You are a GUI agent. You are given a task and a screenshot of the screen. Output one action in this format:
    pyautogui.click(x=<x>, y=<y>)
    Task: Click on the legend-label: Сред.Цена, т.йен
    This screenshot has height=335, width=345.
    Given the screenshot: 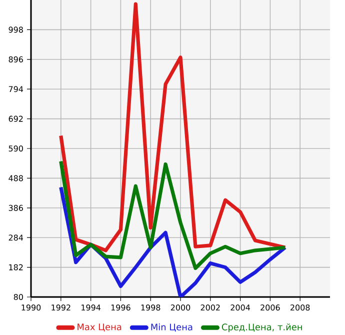 What is the action you would take?
    pyautogui.click(x=262, y=327)
    